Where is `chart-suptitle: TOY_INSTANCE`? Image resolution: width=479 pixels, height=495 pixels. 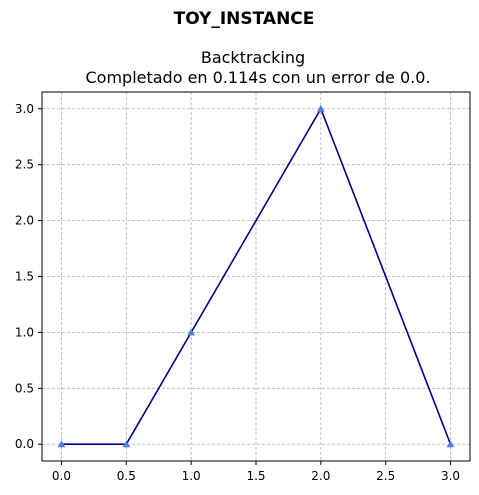 chart-suptitle: TOY_INSTANCE is located at coordinates (244, 19).